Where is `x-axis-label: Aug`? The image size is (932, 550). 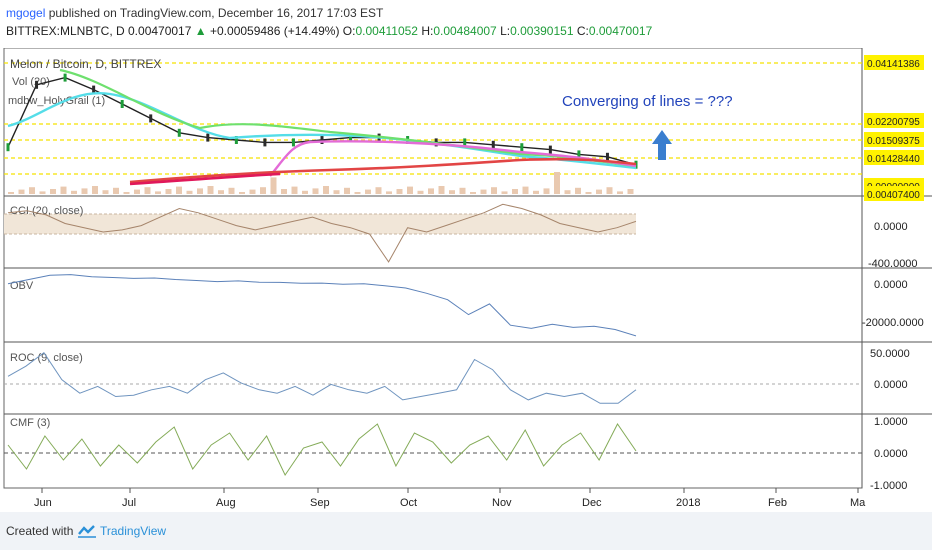 x-axis-label: Aug is located at coordinates (226, 503).